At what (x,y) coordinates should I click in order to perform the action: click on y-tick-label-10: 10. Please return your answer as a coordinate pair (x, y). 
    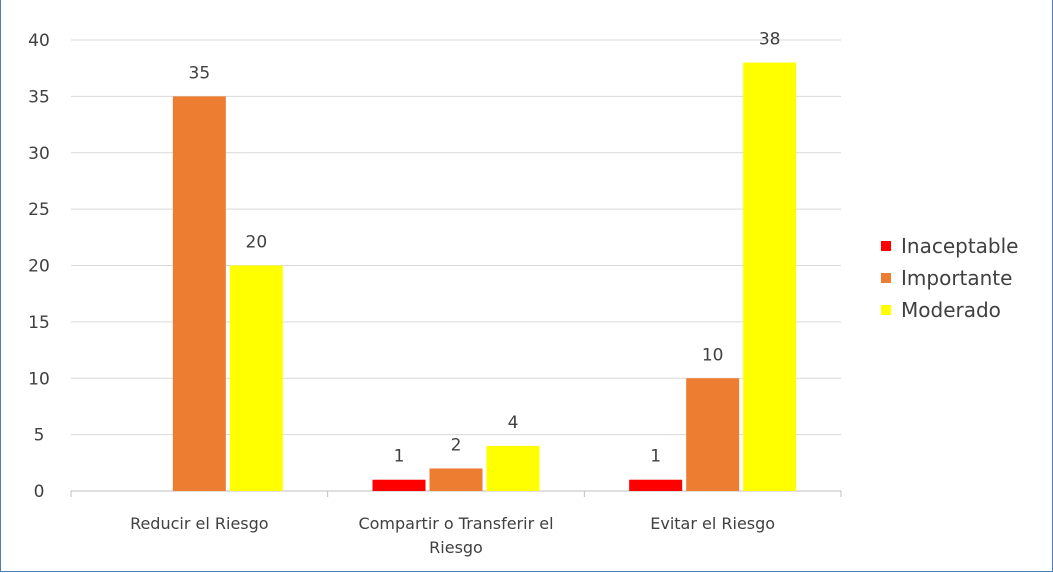
    Looking at the image, I should click on (39, 379).